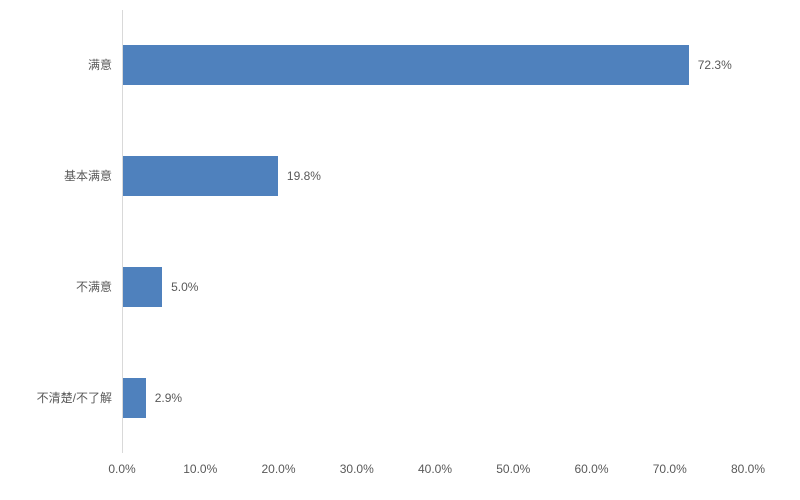  Describe the element at coordinates (356, 469) in the screenshot. I see `x-tick-label-3: 30.0%` at that location.